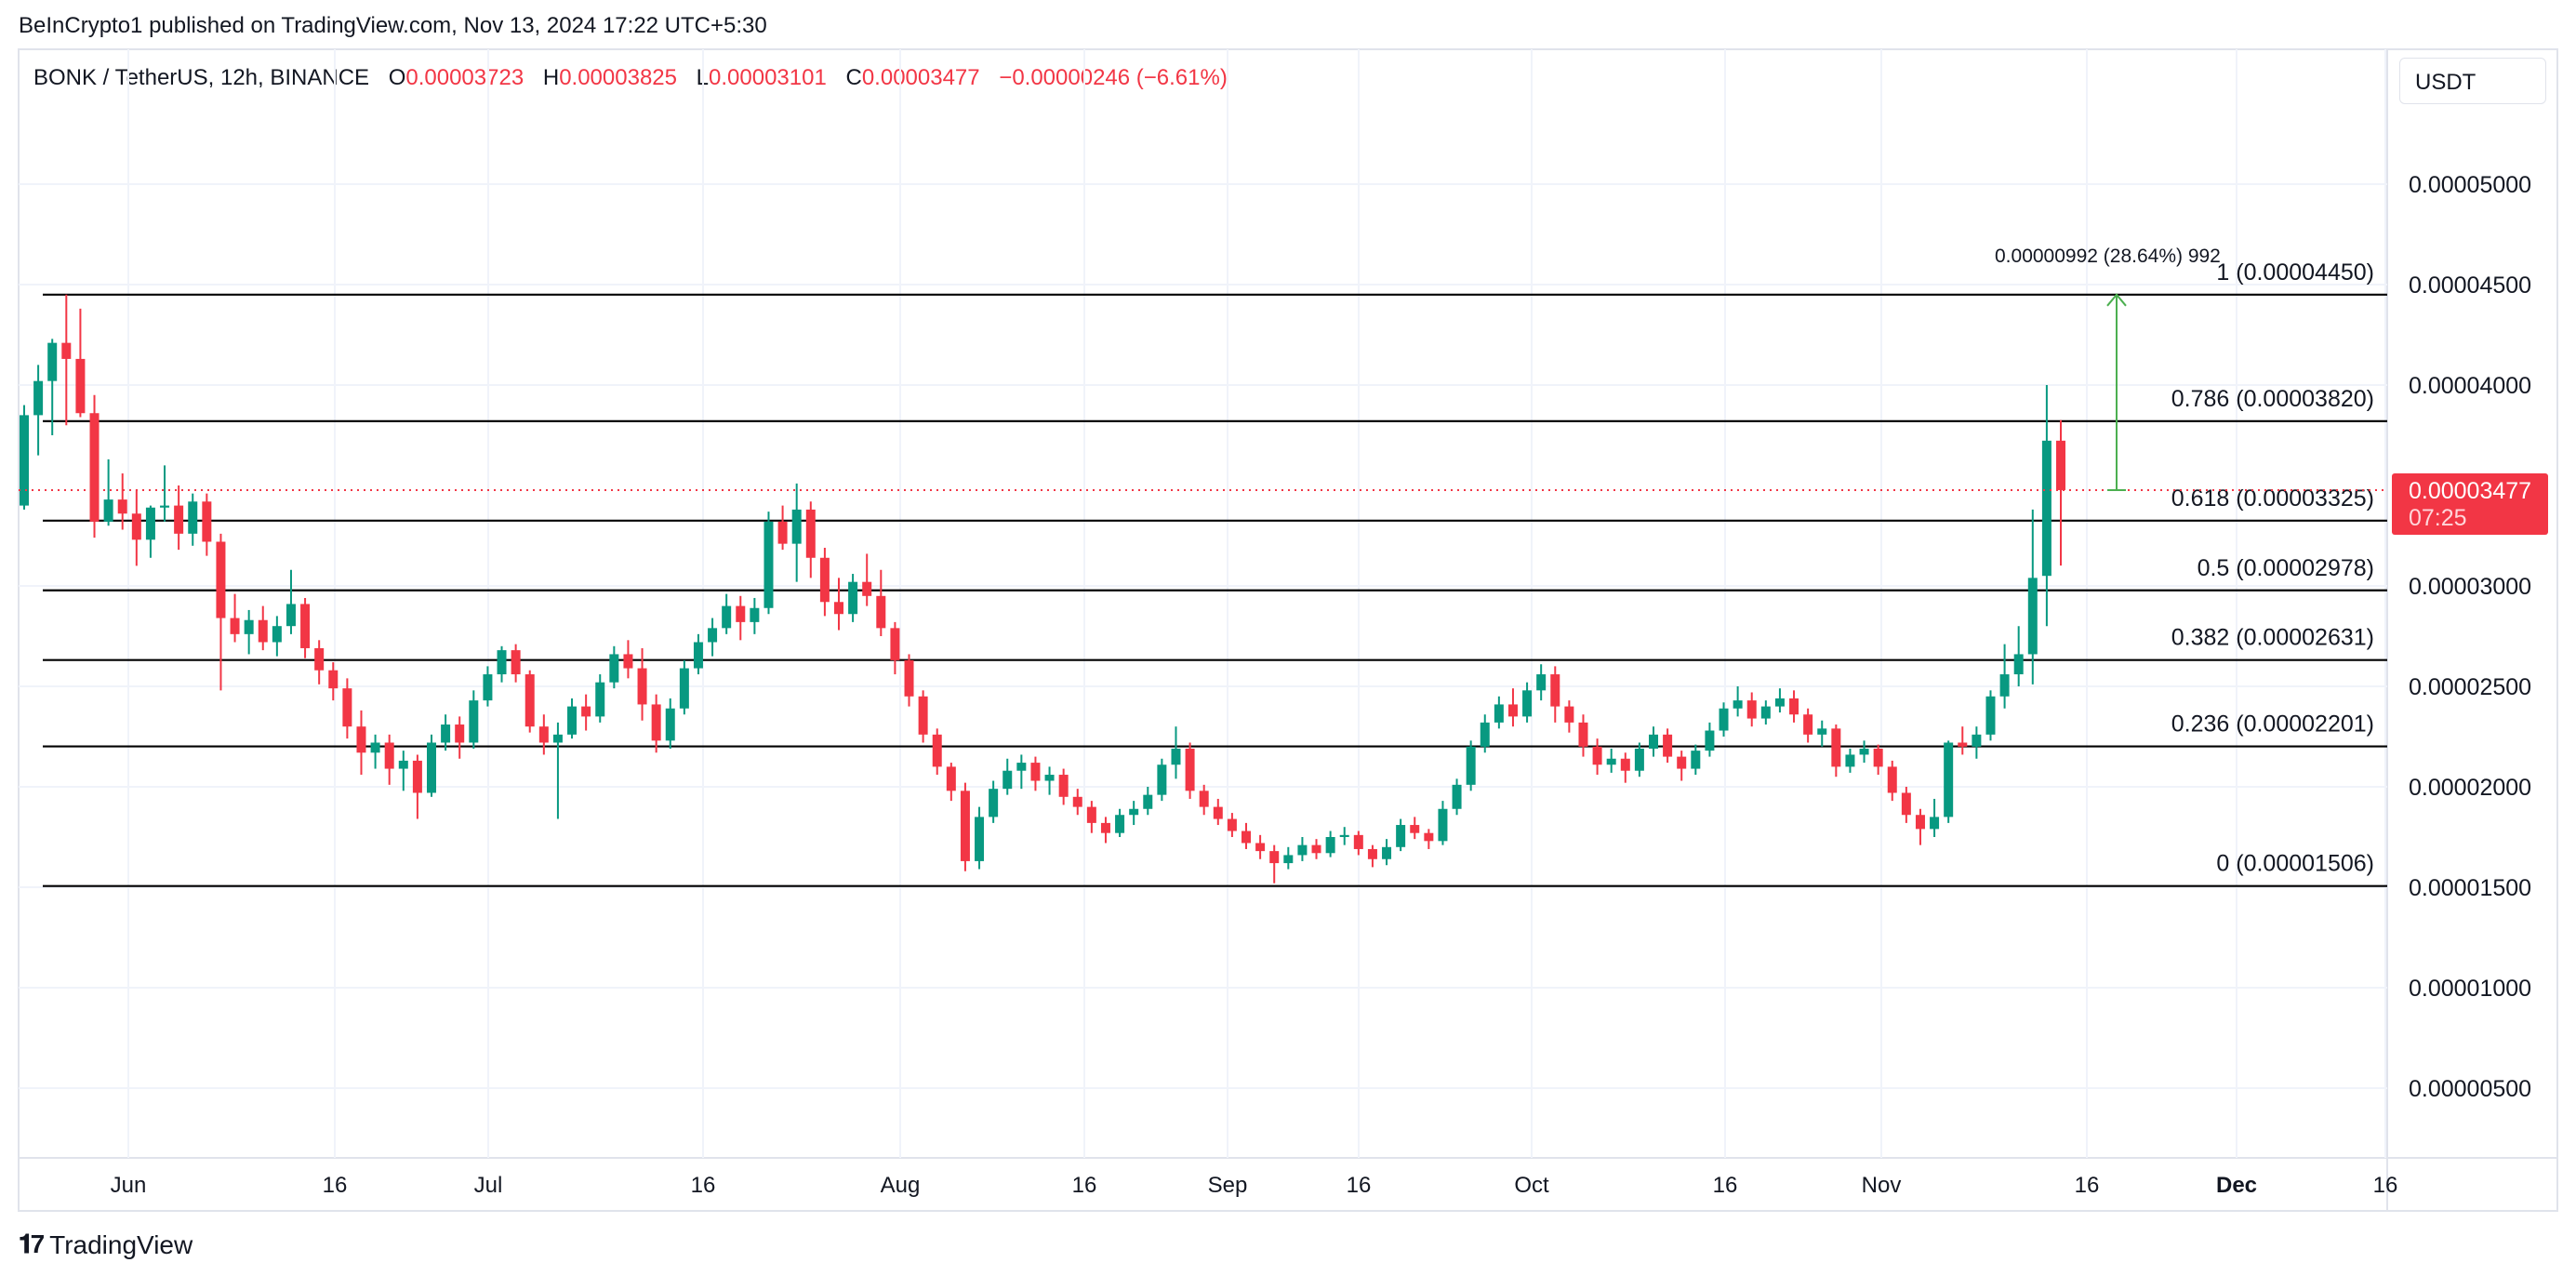 Image resolution: width=2576 pixels, height=1276 pixels. What do you see at coordinates (397, 77) in the screenshot?
I see `open-label: O` at bounding box center [397, 77].